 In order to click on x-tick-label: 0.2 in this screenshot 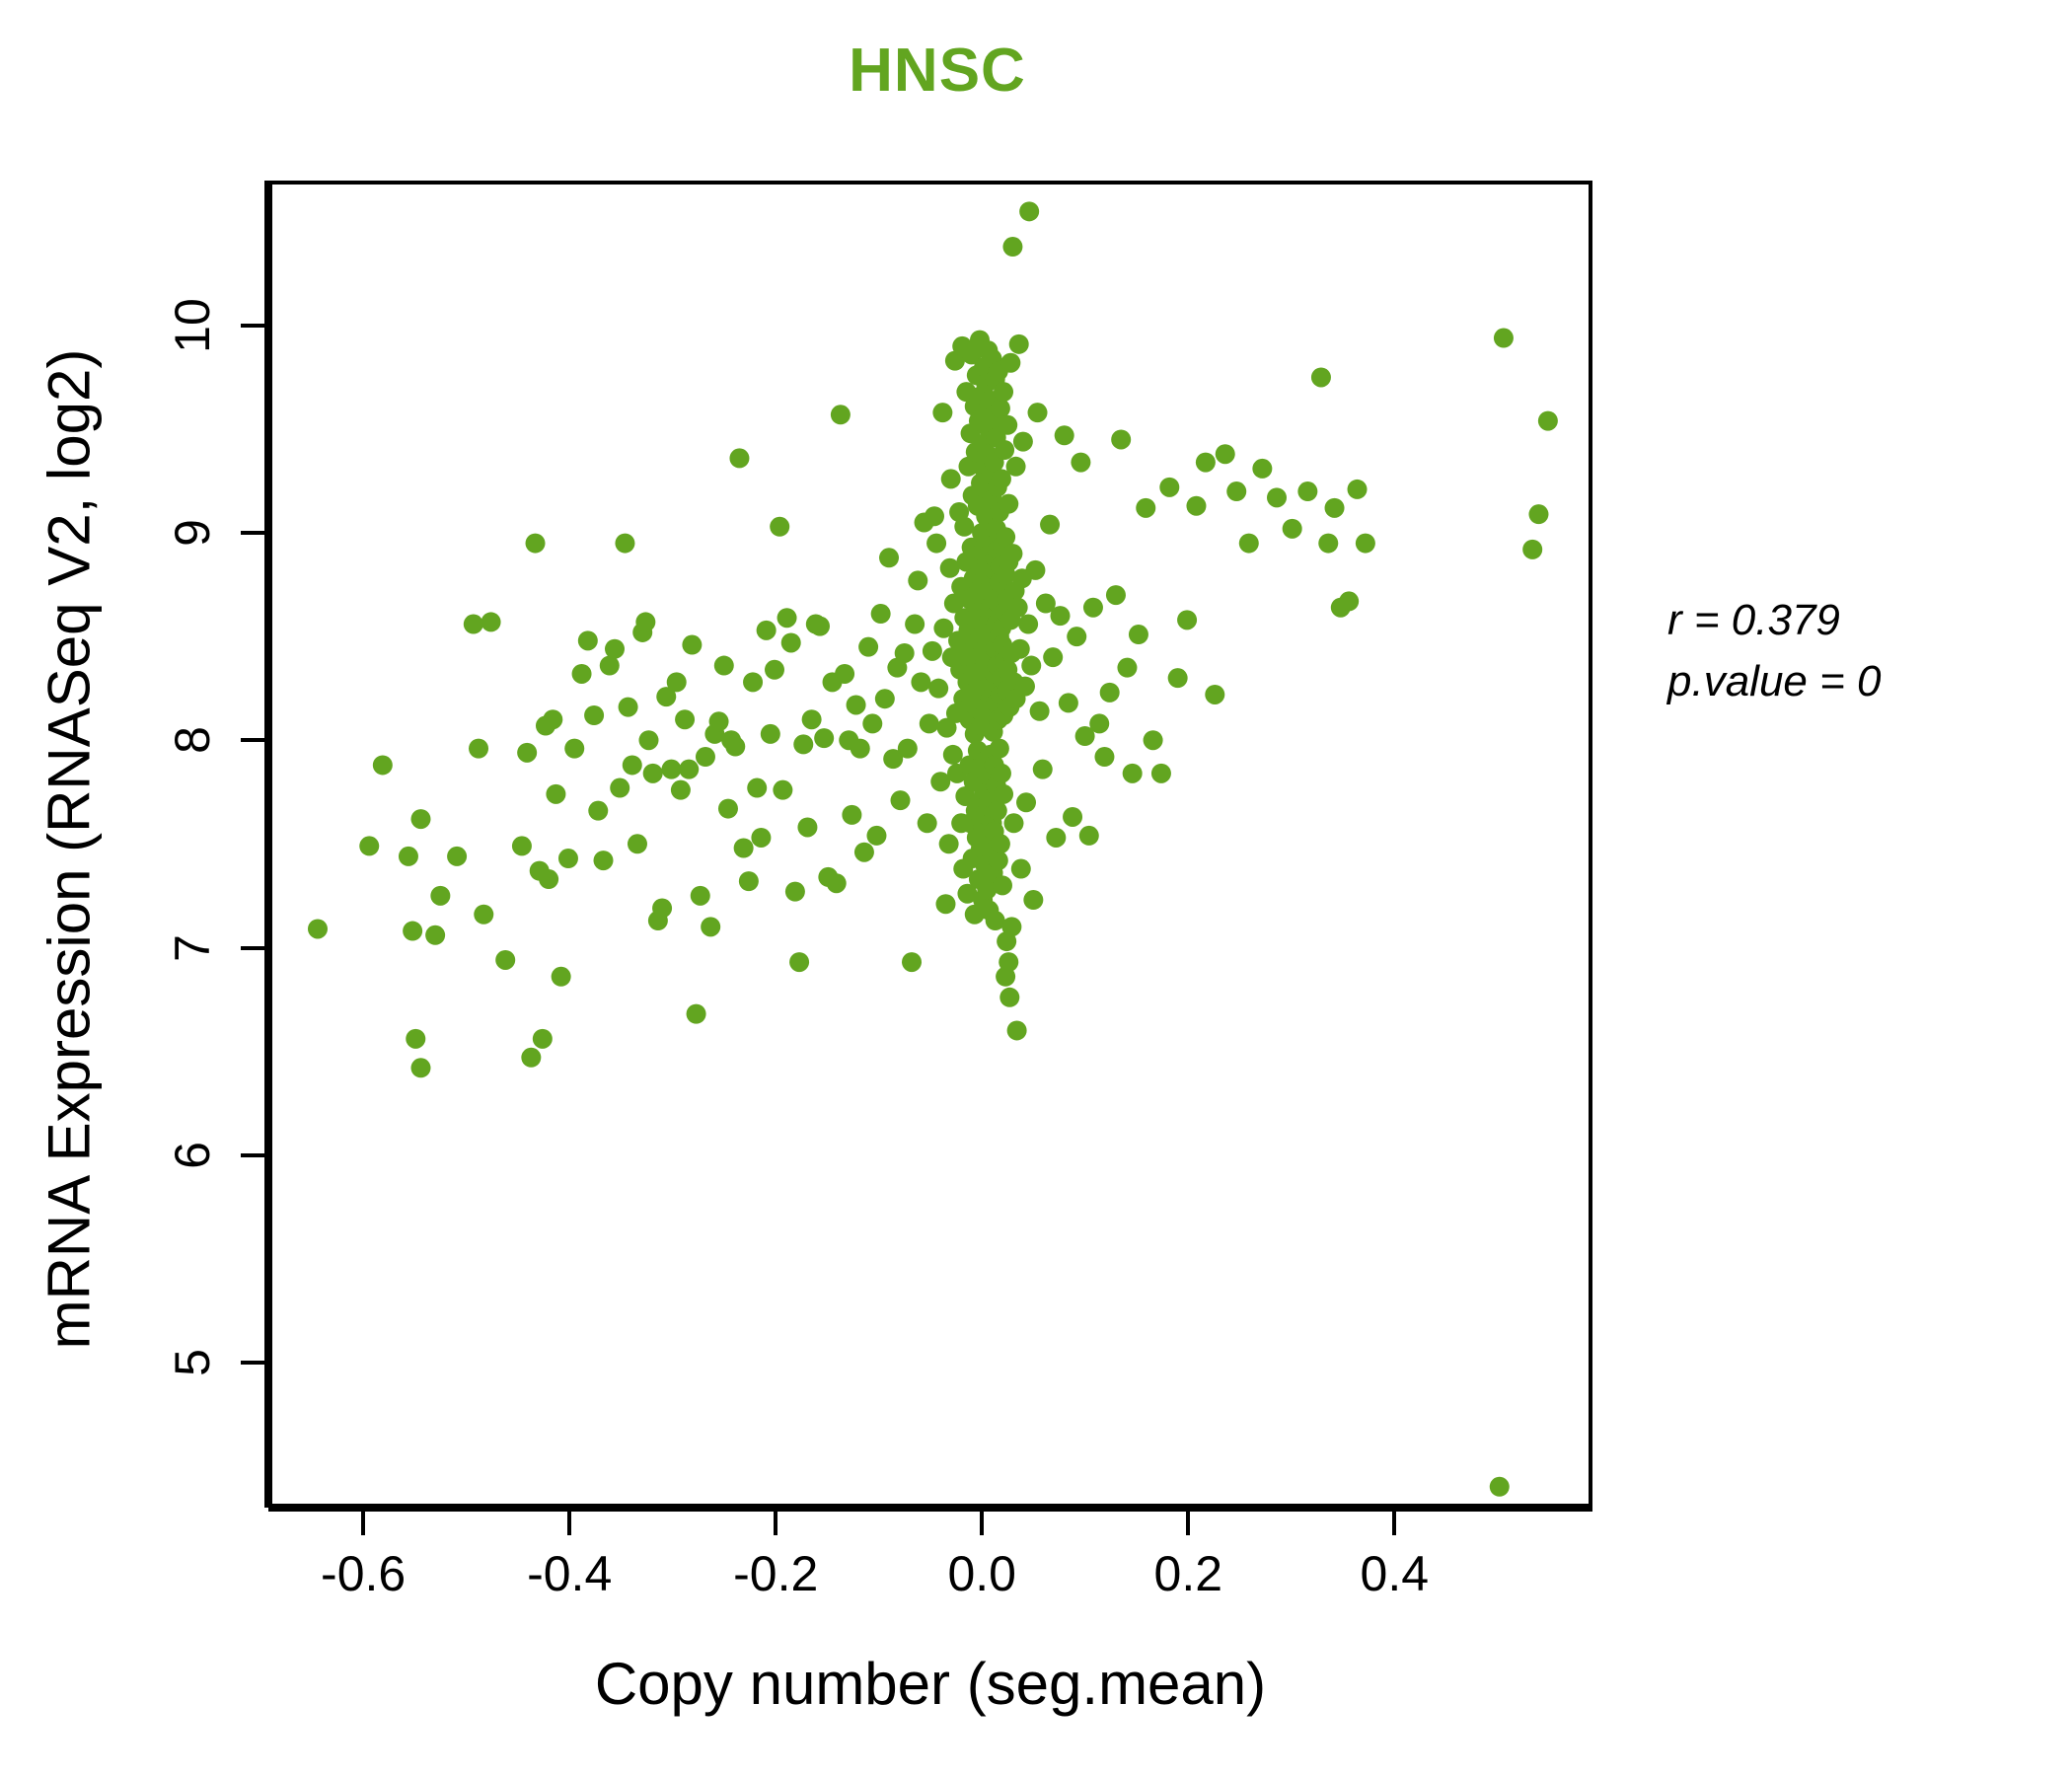, I will do `click(1188, 1573)`.